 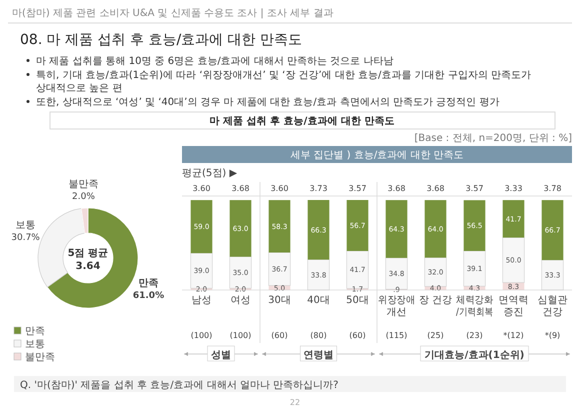 I want to click on text: 3.73, so click(x=319, y=188).